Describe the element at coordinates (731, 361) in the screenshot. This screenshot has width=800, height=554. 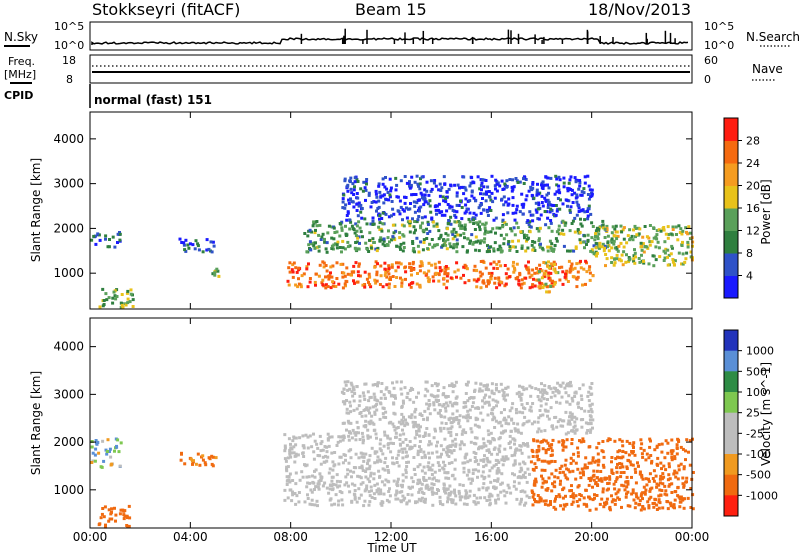
I see `colorbar-segment` at that location.